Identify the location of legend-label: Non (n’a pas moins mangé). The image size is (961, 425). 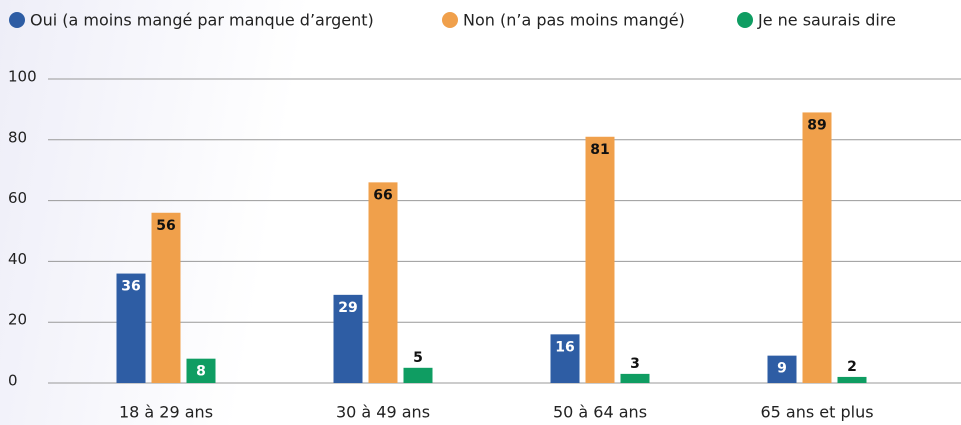
(574, 20).